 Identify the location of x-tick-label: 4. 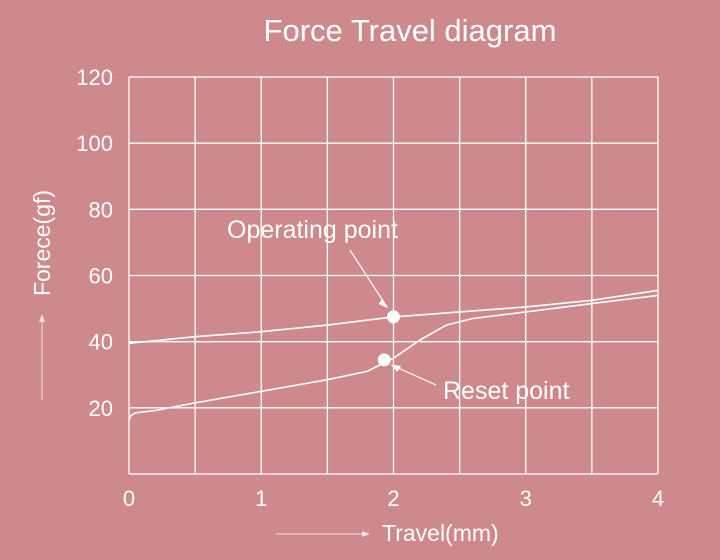
(658, 498).